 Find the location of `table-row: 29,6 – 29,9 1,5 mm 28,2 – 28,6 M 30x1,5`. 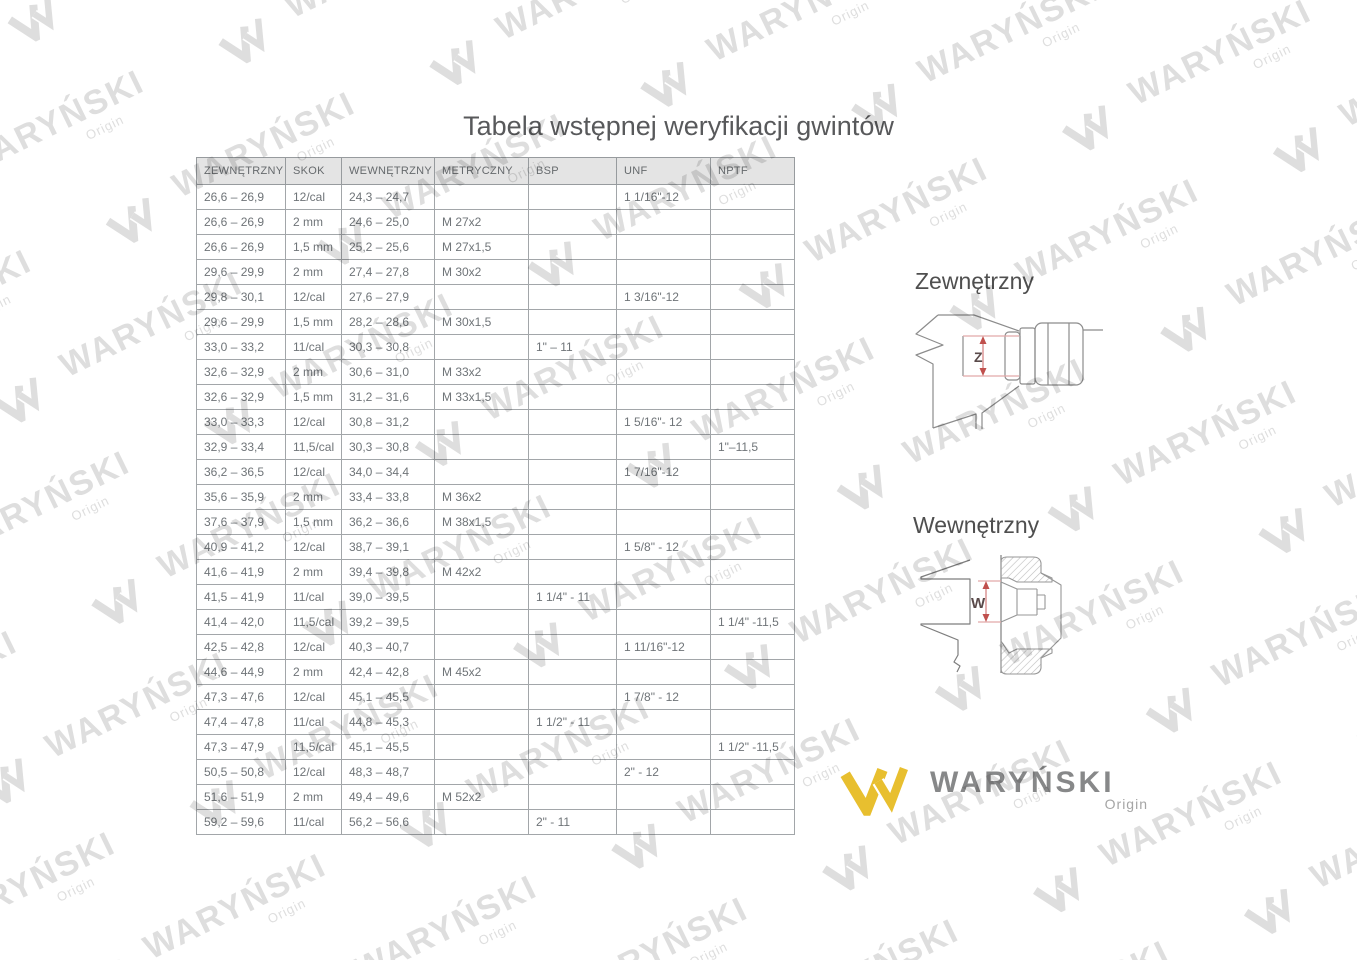

table-row: 29,6 – 29,9 1,5 mm 28,2 – 28,6 M 30x1,5 is located at coordinates (495, 322).